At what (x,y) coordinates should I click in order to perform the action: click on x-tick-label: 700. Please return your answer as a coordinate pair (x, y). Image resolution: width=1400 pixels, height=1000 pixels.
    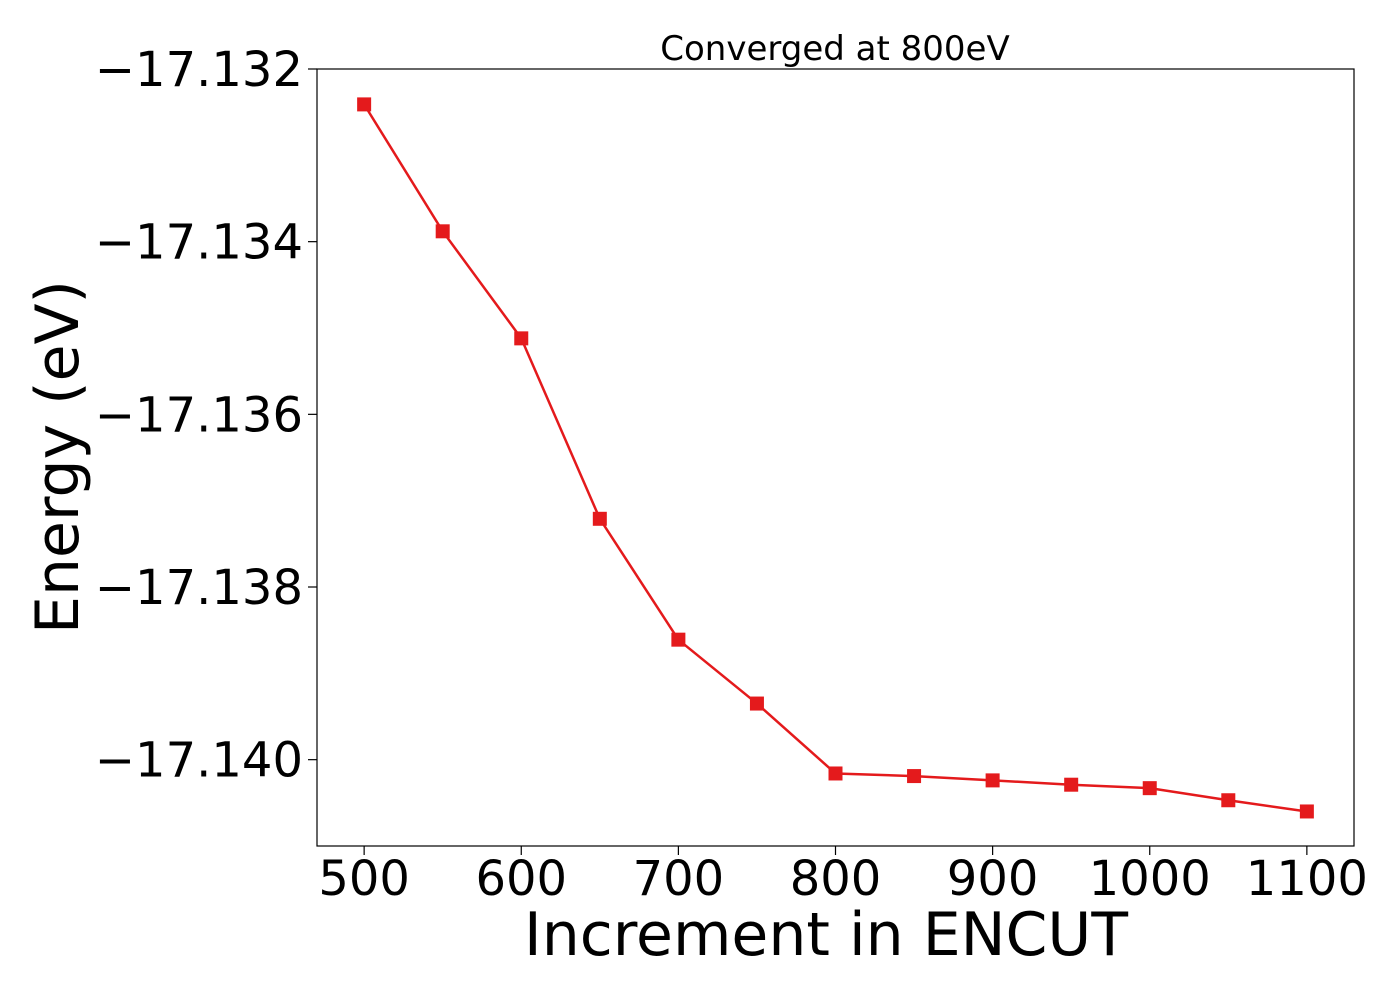
    Looking at the image, I should click on (679, 879).